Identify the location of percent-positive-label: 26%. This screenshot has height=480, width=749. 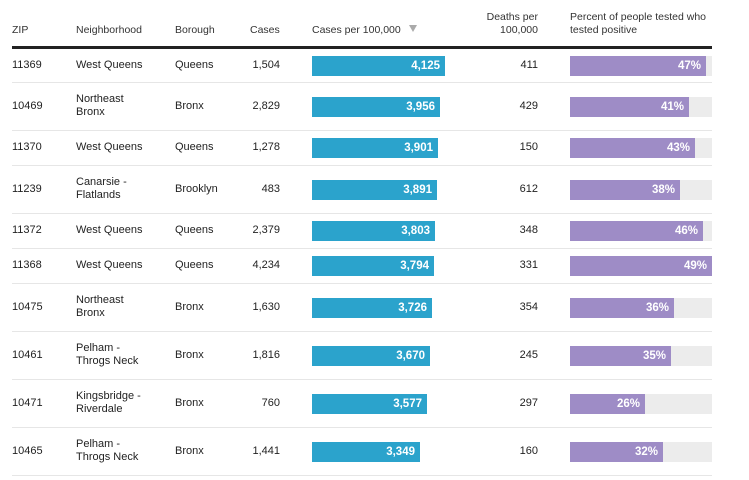
(628, 403).